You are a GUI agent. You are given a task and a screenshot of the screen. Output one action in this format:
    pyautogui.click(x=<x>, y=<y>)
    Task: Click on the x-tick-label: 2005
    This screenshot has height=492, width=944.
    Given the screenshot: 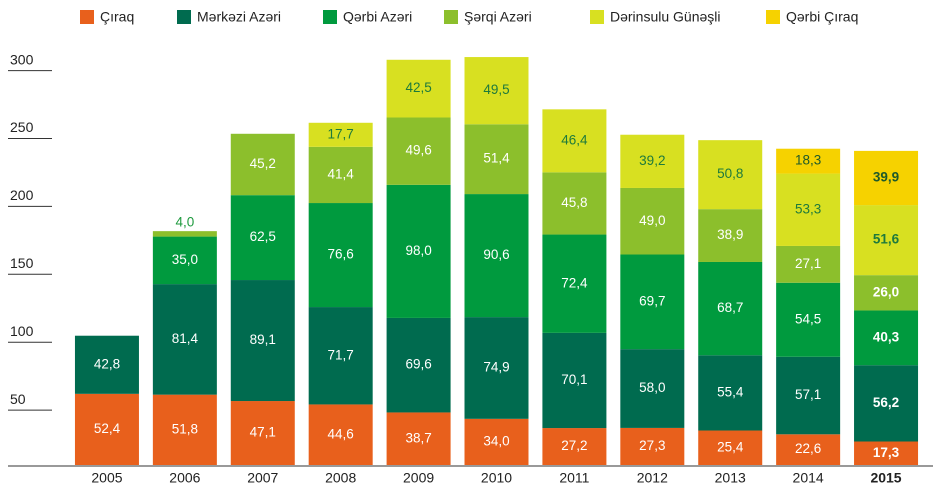 What is the action you would take?
    pyautogui.click(x=106, y=478)
    